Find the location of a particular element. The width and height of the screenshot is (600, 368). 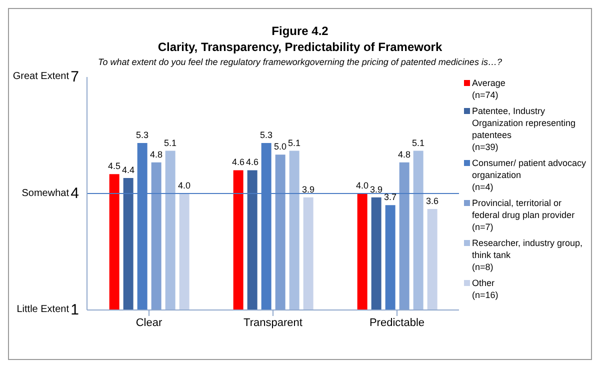

chart-title: Figure 4.2 Clarity, Transparency, Predictability of Framework is located at coordinates (300, 39).